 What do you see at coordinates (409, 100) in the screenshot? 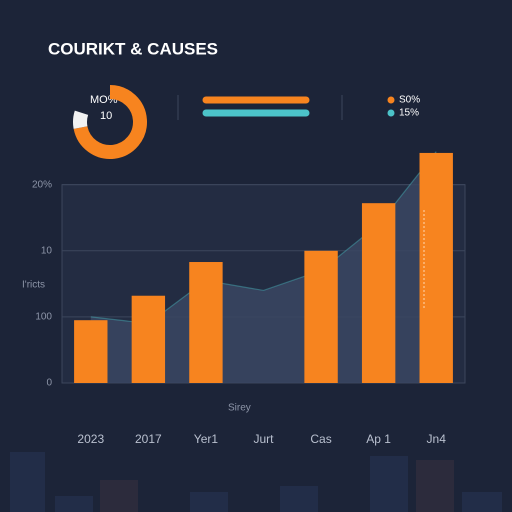
I see `legend-label: S0%` at bounding box center [409, 100].